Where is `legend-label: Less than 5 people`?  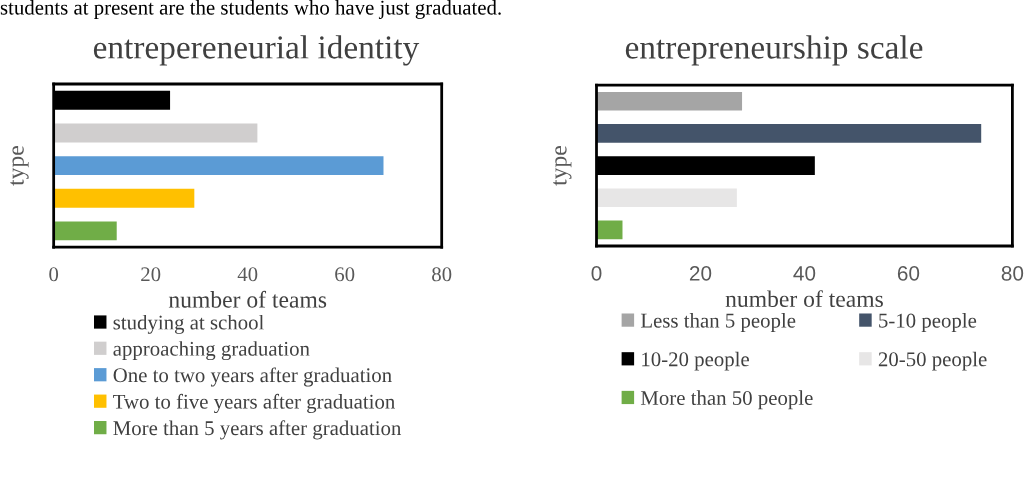 legend-label: Less than 5 people is located at coordinates (718, 322).